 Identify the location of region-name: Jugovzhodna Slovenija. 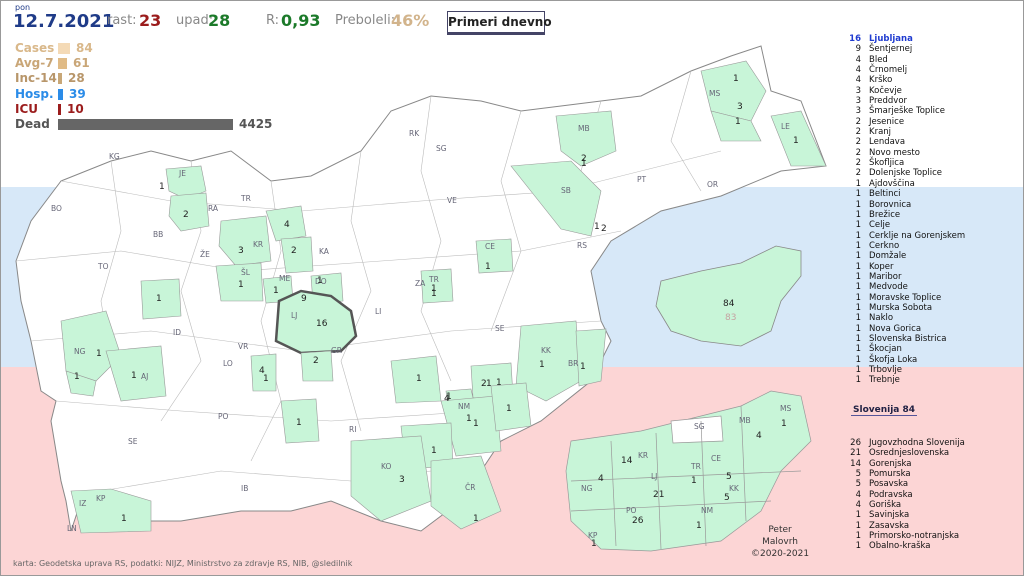
(917, 443).